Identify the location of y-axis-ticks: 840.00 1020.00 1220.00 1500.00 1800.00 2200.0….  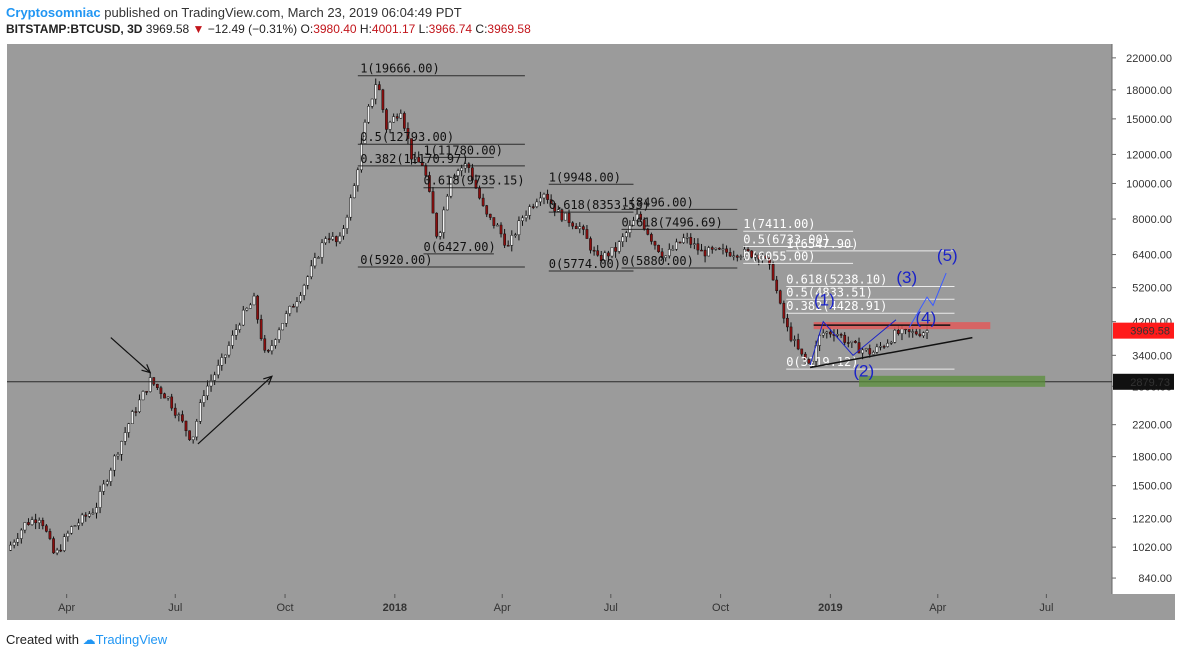
(1142, 319).